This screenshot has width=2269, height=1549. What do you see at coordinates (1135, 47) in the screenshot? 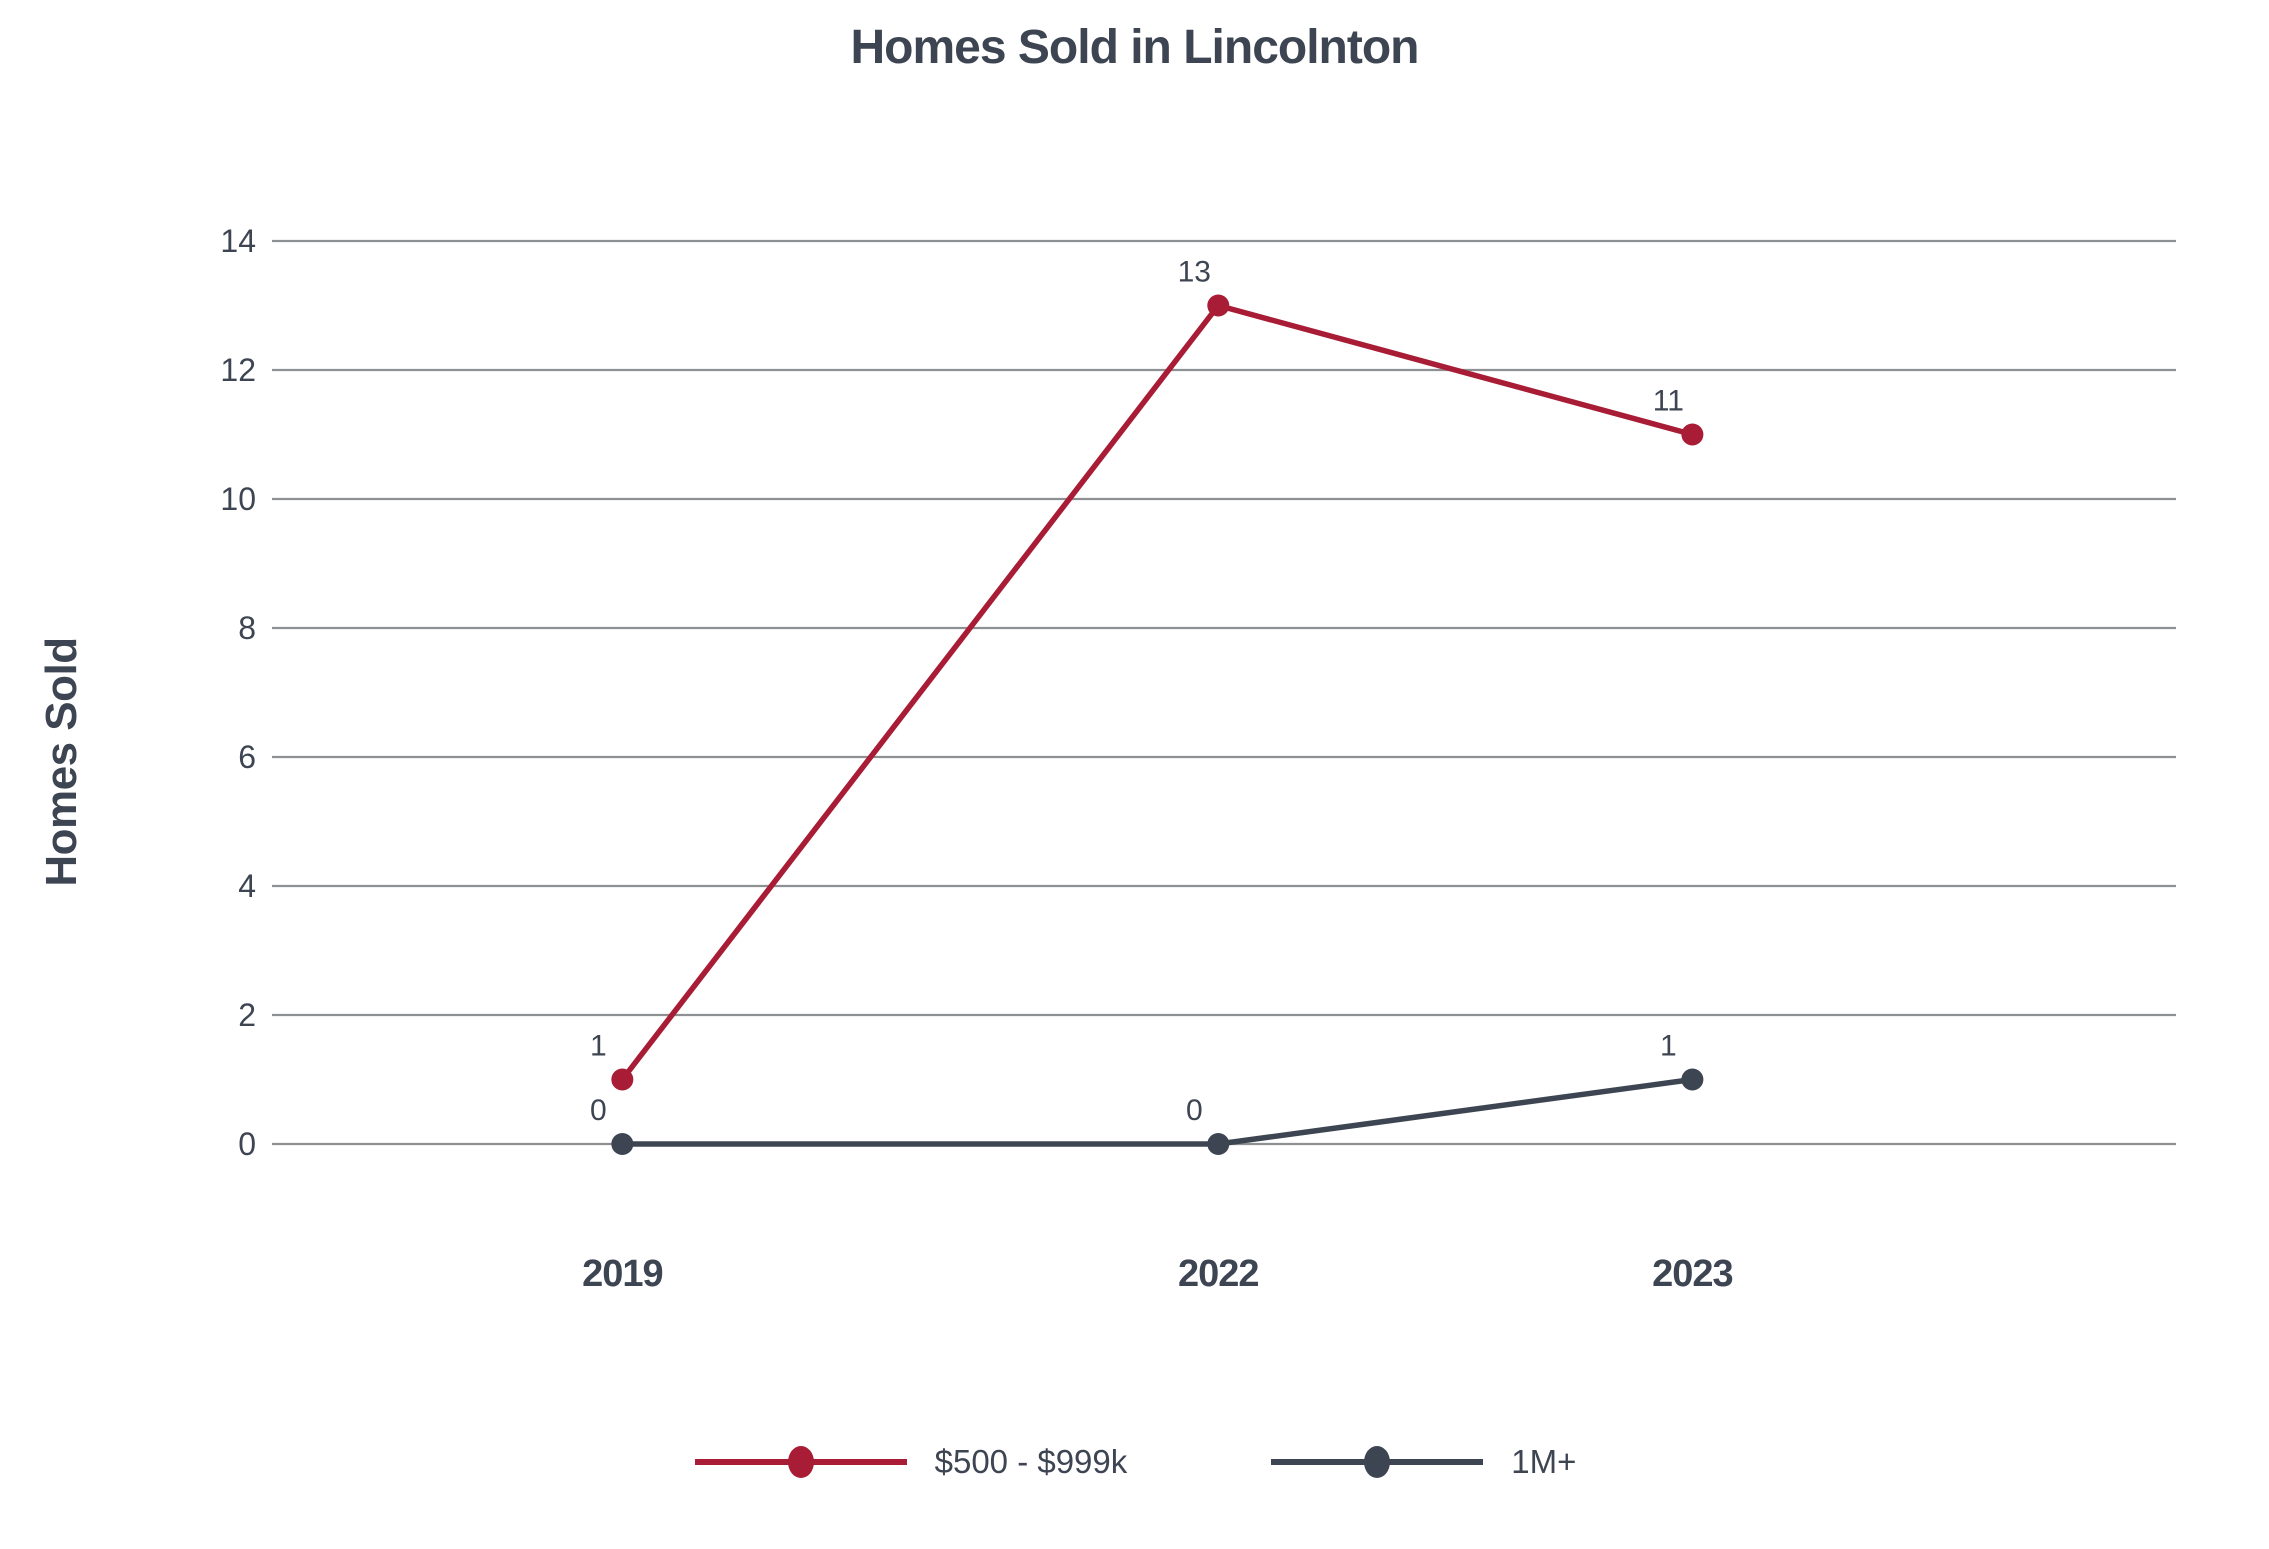
I see `chart-title: Homes Sold in Lincolnton` at bounding box center [1135, 47].